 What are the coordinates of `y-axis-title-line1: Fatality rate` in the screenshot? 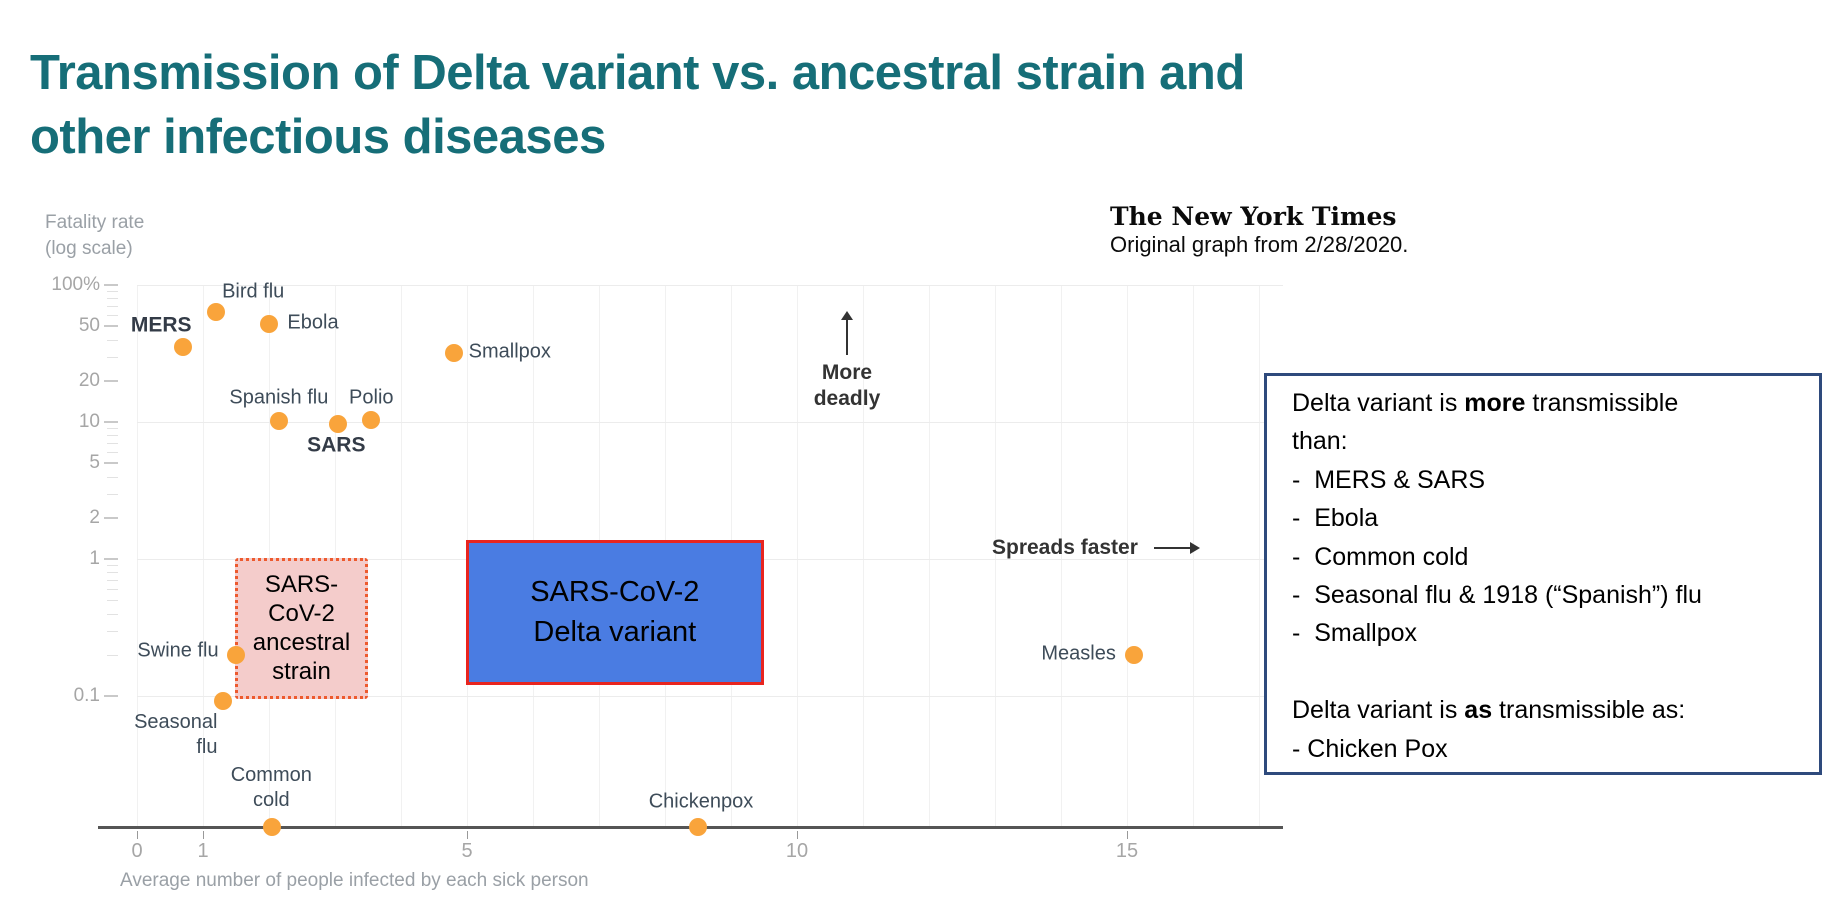 It's located at (95, 222).